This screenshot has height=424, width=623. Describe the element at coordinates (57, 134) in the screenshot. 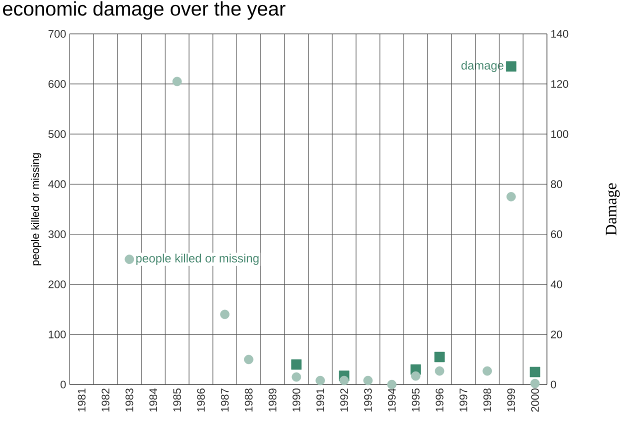

I see `y-tick-label: 500` at that location.